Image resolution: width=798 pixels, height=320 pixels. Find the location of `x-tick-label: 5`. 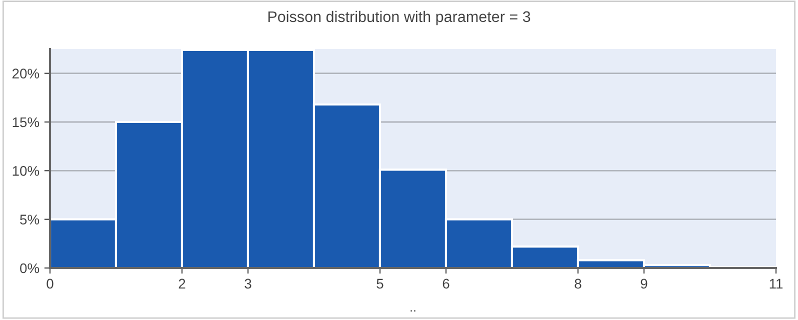

x-tick-label: 5 is located at coordinates (380, 283).